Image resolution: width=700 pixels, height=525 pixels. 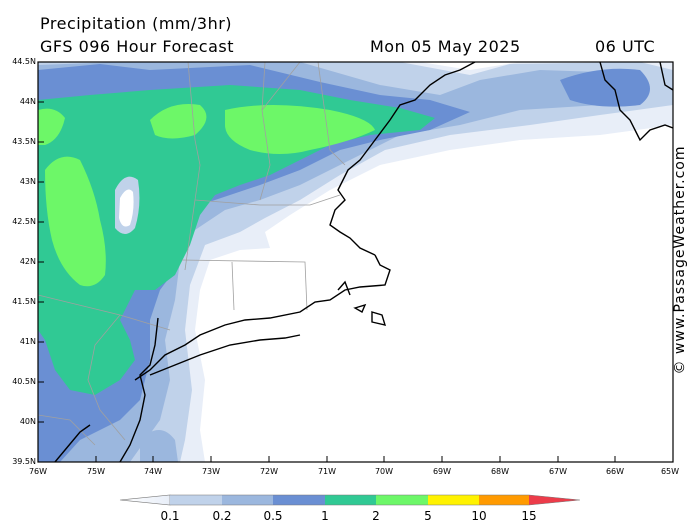 What do you see at coordinates (211, 471) in the screenshot?
I see `lon-label: 73W` at bounding box center [211, 471].